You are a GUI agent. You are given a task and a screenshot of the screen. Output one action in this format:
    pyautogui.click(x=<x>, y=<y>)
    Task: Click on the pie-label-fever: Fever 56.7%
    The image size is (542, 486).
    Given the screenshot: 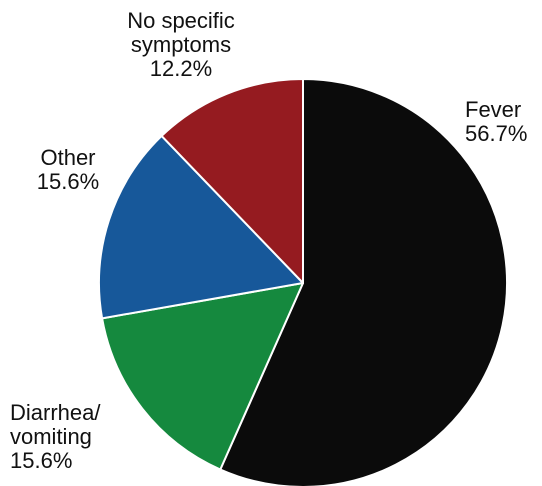 What is the action you would take?
    pyautogui.click(x=496, y=121)
    